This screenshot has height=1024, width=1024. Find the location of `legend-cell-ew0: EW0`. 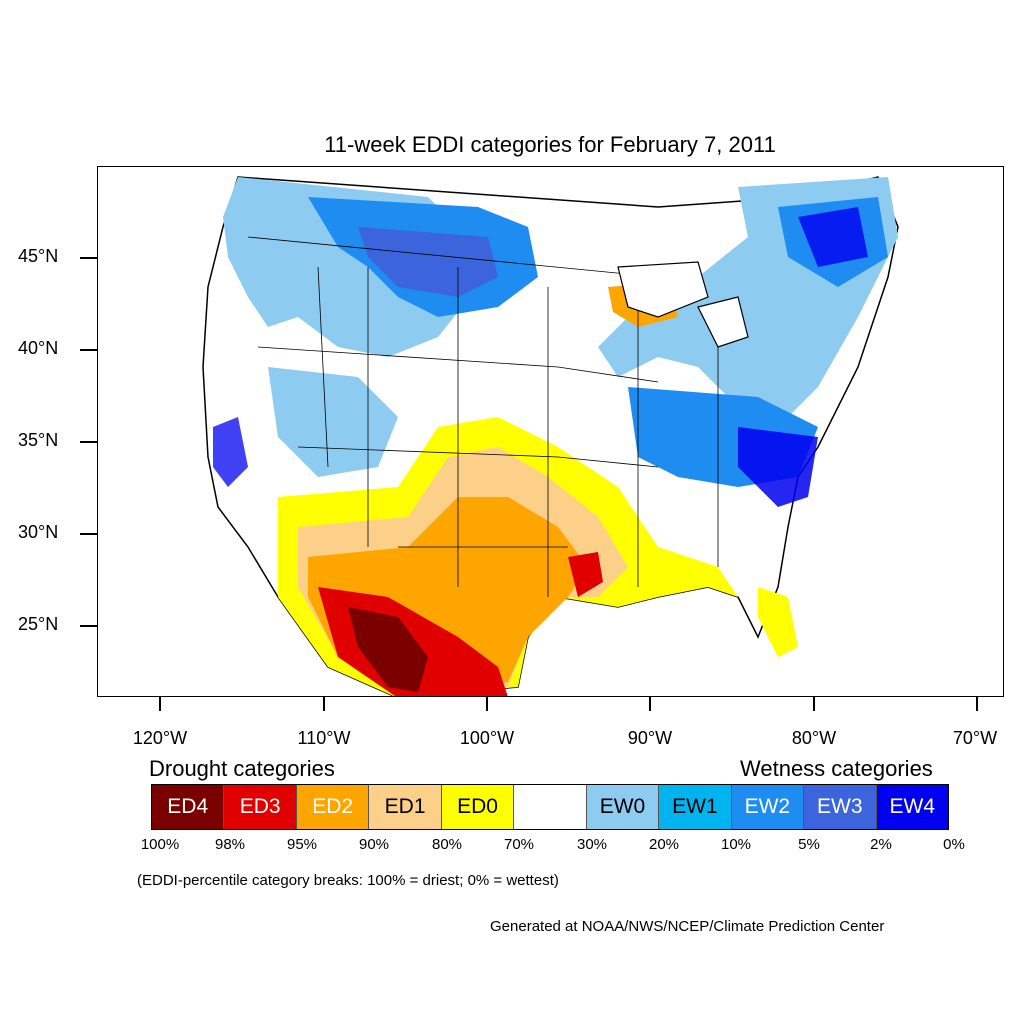

legend-cell-ew0: EW0 is located at coordinates (623, 807).